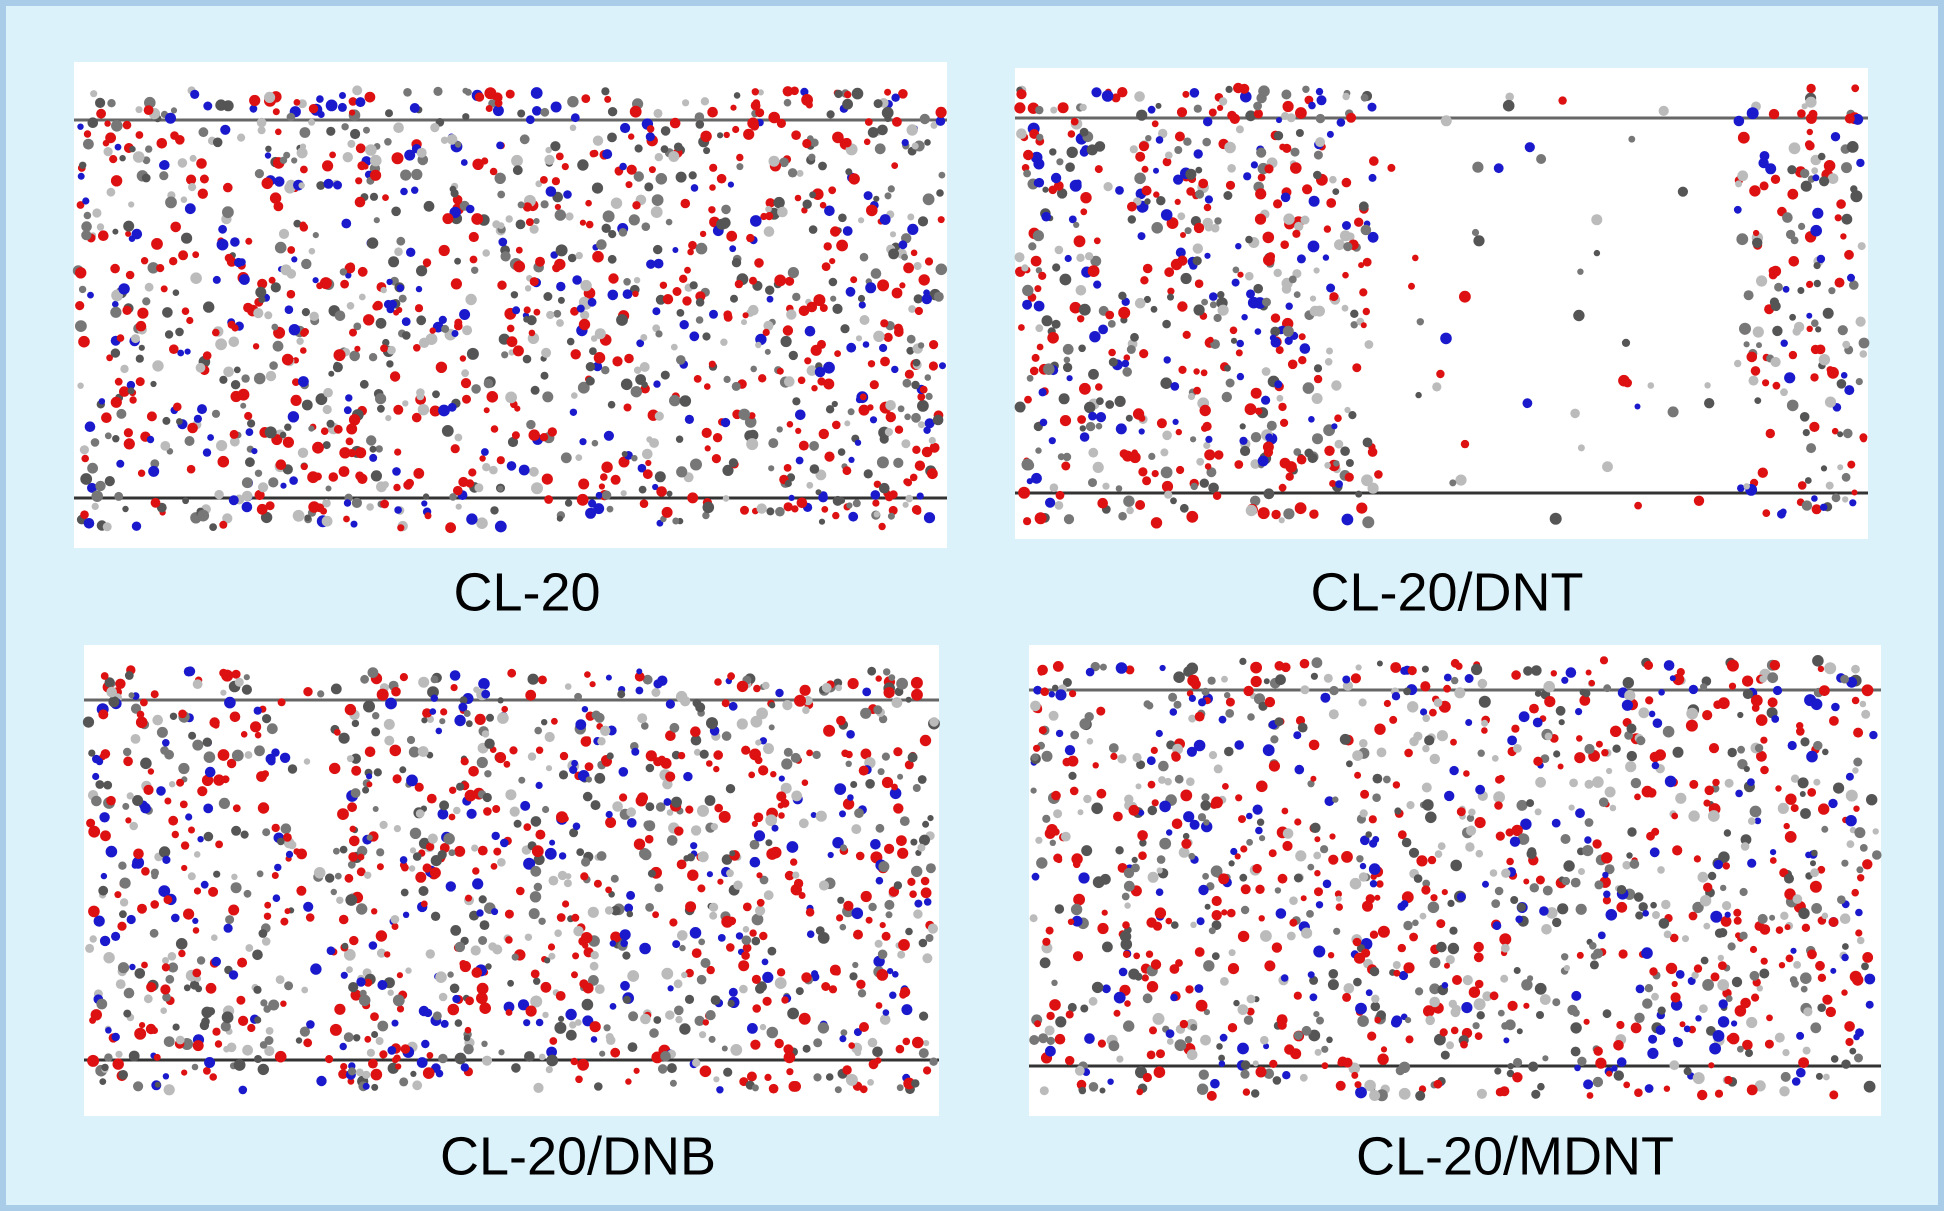 This screenshot has height=1211, width=1944. I want to click on panel-label: CL-20/MDNT, so click(1515, 1156).